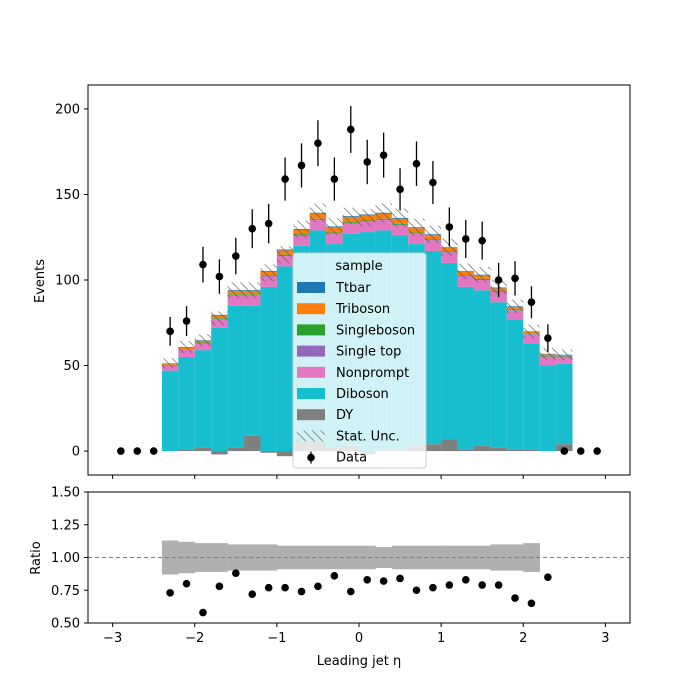 The height and width of the screenshot is (700, 700). Describe the element at coordinates (65, 558) in the screenshot. I see `ratio-y-tick-label: 1.00` at that location.